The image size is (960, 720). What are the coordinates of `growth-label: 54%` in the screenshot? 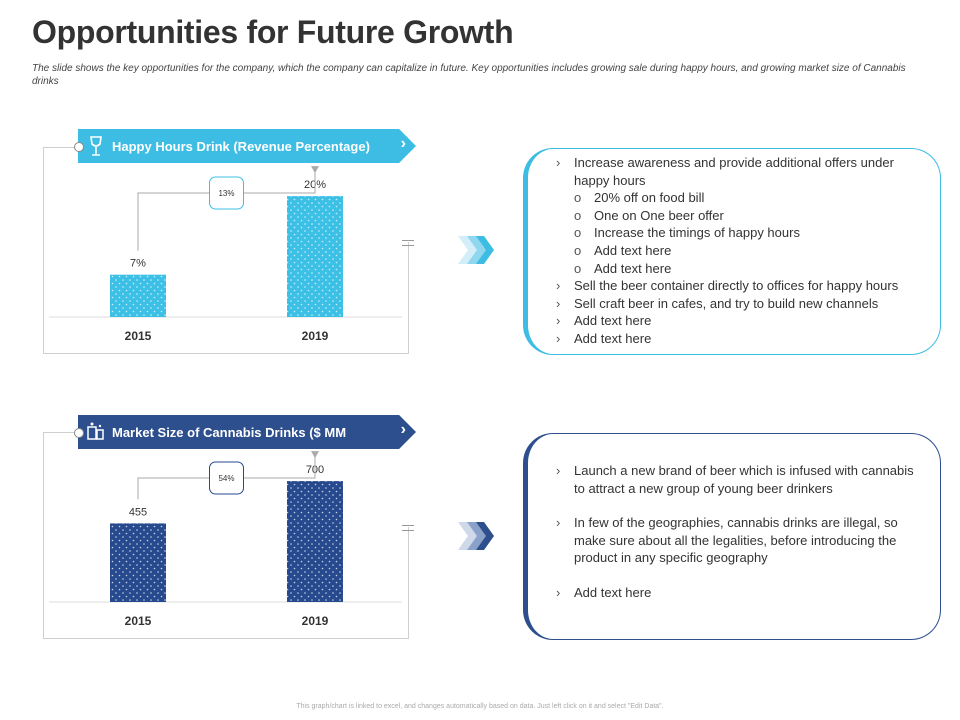 It's located at (226, 478).